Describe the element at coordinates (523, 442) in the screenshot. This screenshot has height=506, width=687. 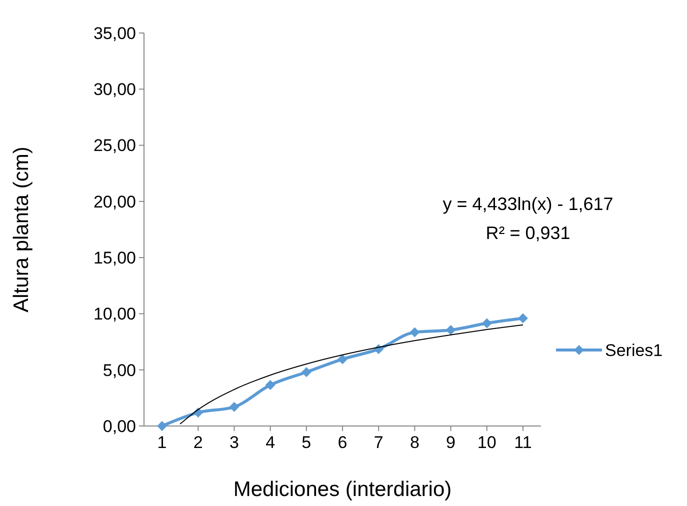
I see `x-tick-label: 11` at that location.